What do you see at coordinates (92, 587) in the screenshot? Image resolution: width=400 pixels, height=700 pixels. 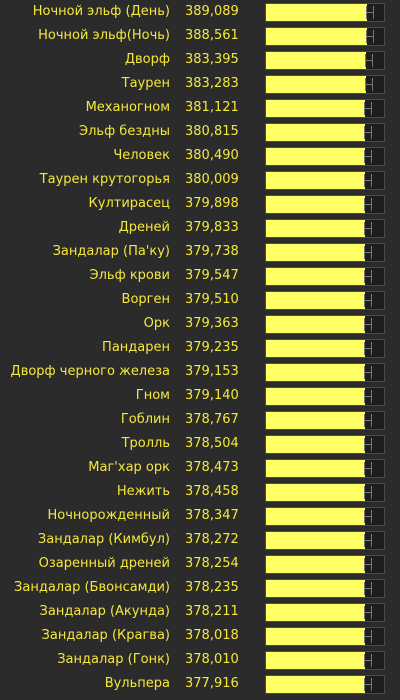 I see `category-label: Зандалар (Бвонсамди)` at bounding box center [92, 587].